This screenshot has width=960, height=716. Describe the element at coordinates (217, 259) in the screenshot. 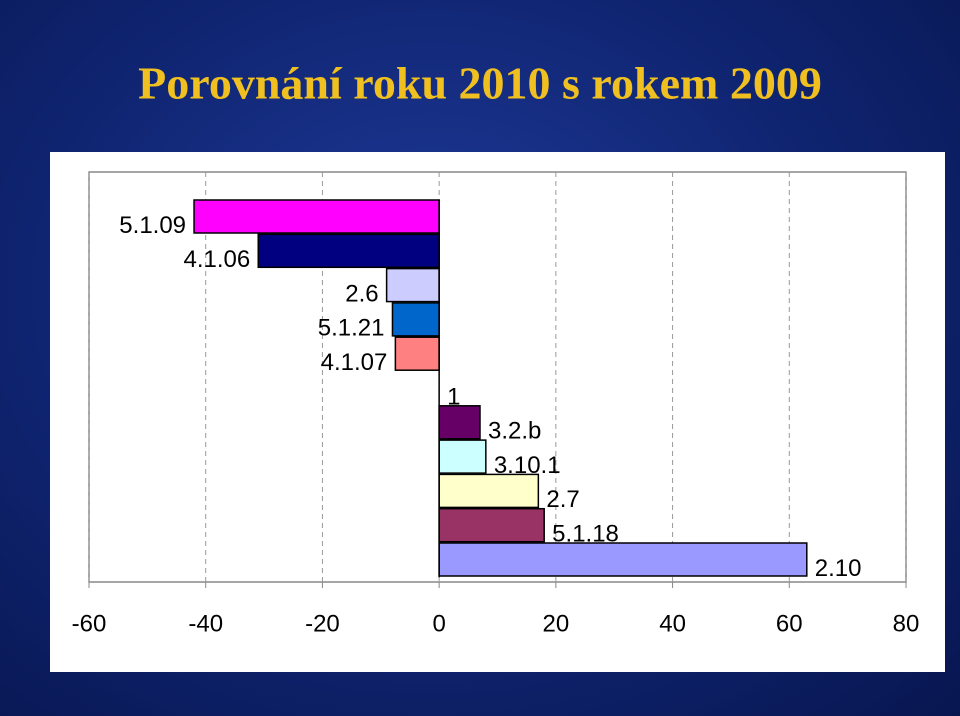

I see `category-label: 4.1.06` at that location.